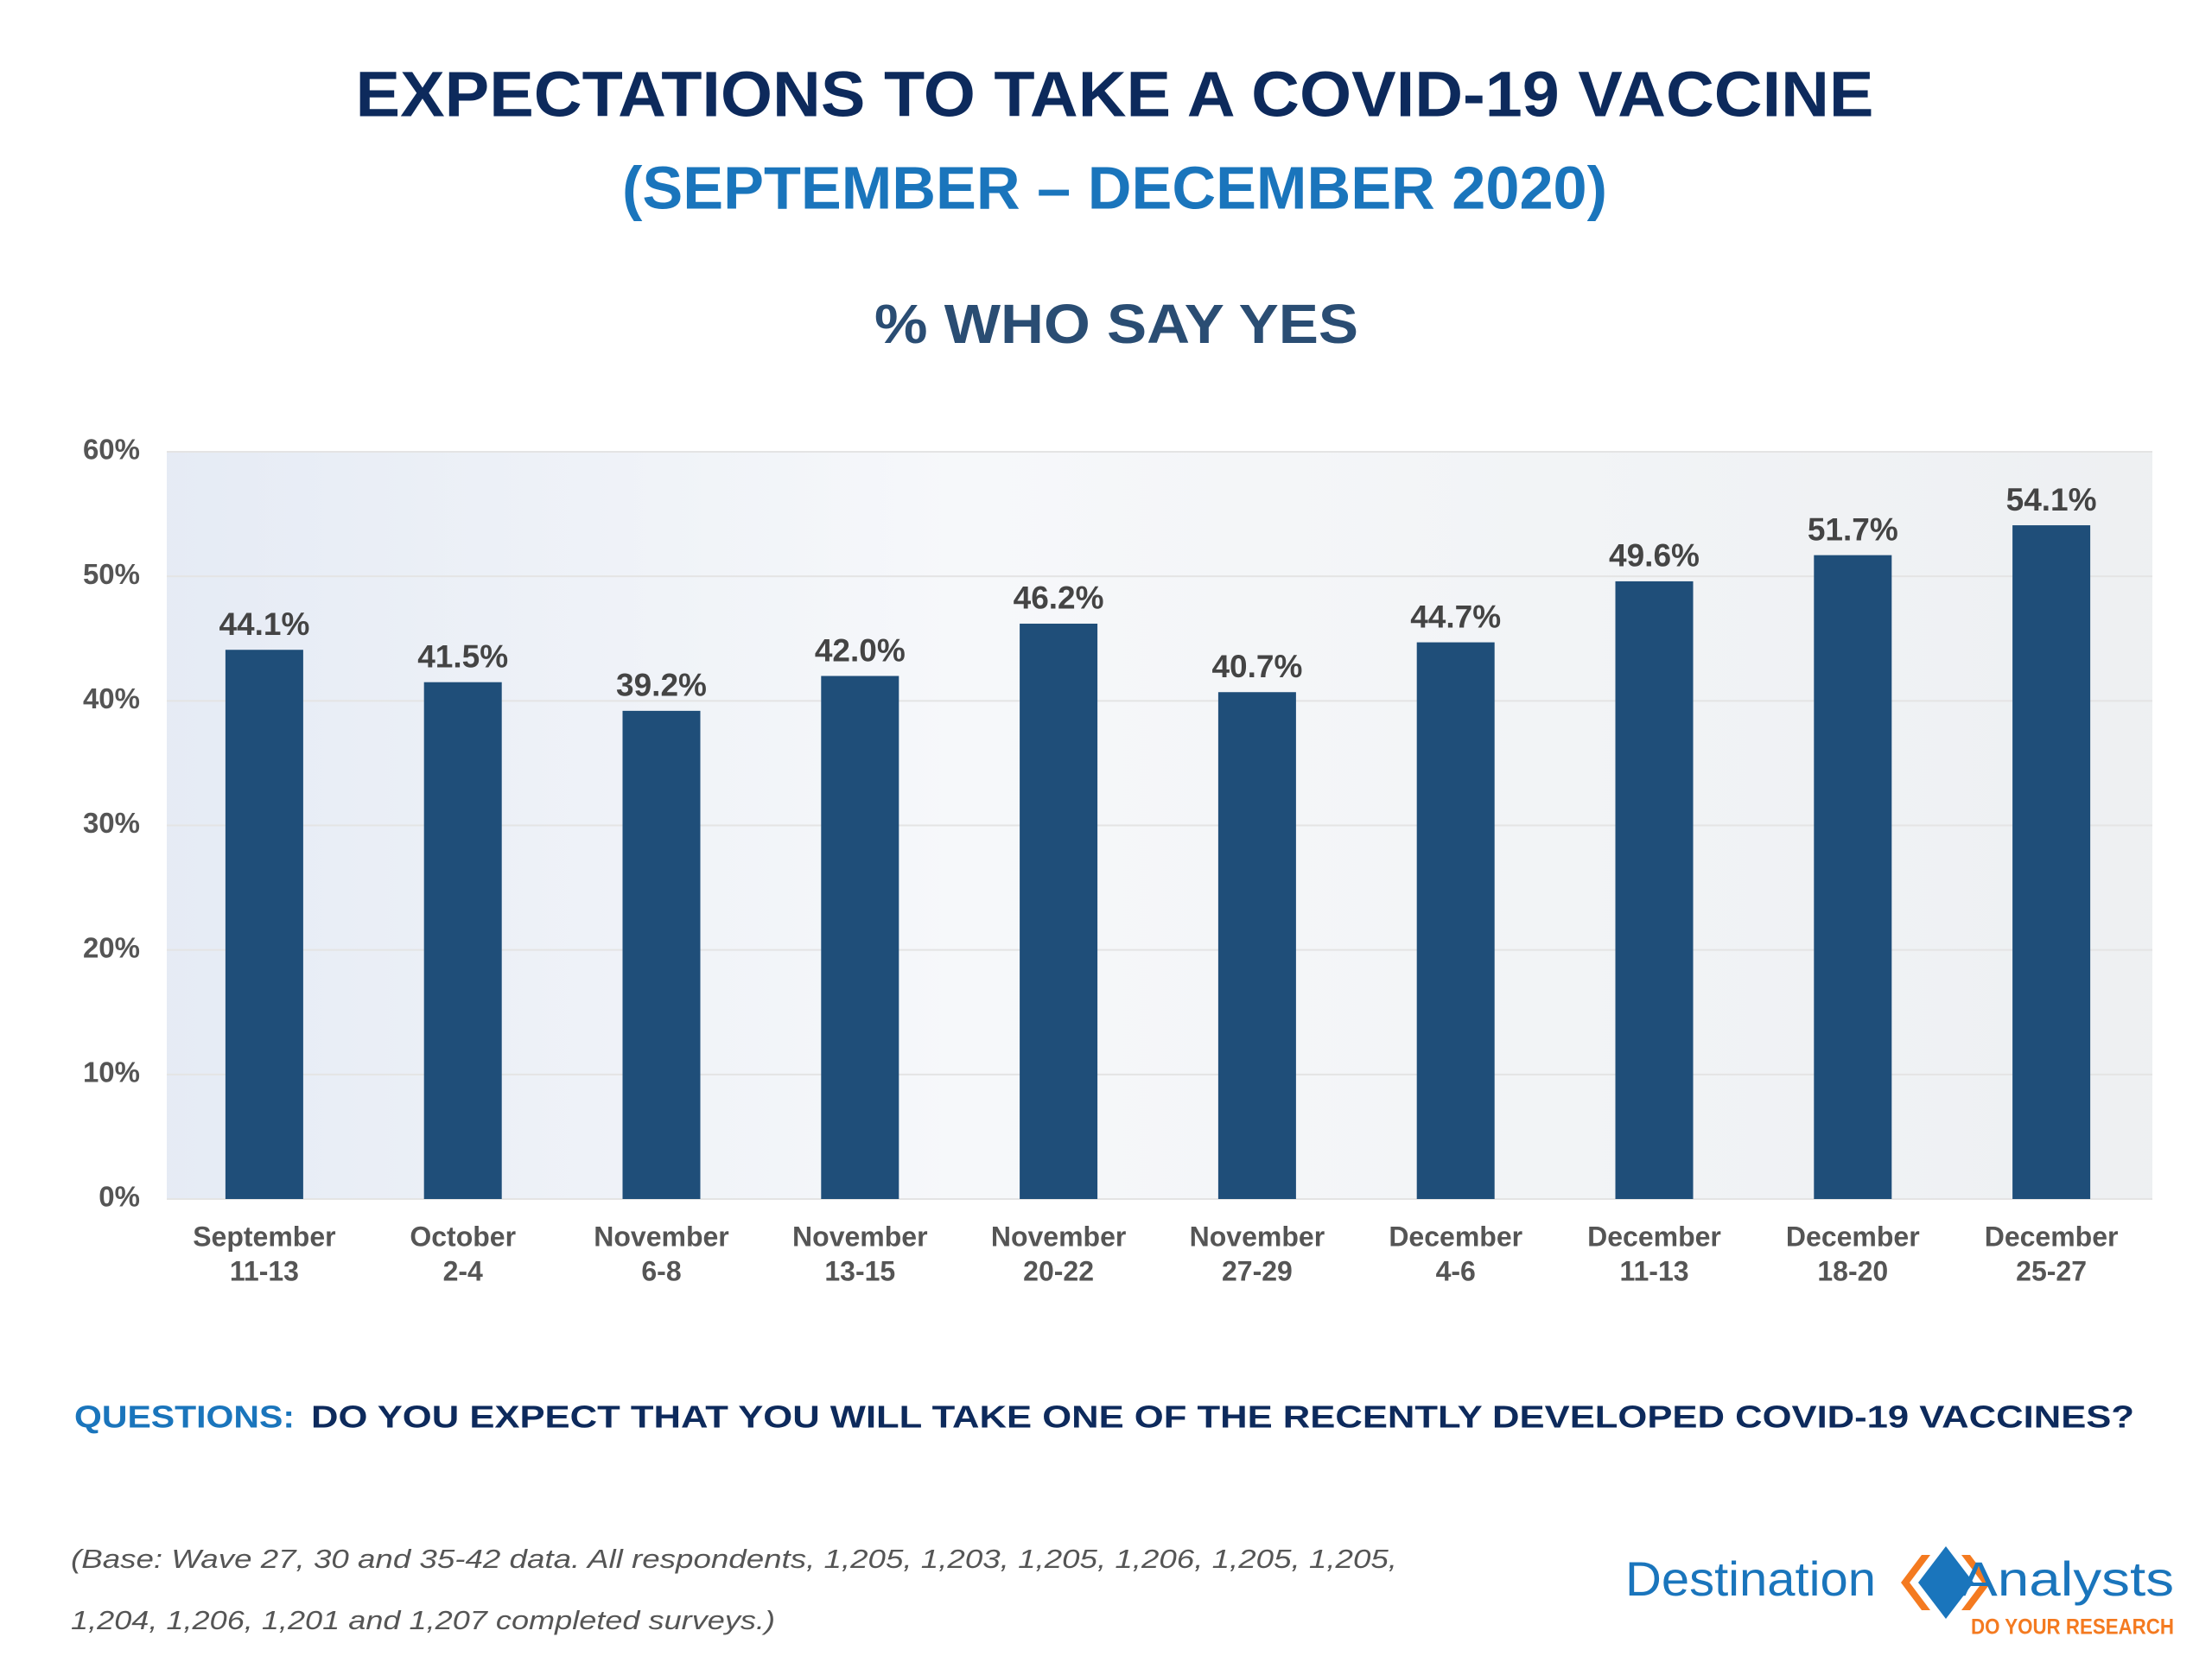 This screenshot has height=1675, width=2212. What do you see at coordinates (1059, 598) in the screenshot?
I see `value-label: 46.2%` at bounding box center [1059, 598].